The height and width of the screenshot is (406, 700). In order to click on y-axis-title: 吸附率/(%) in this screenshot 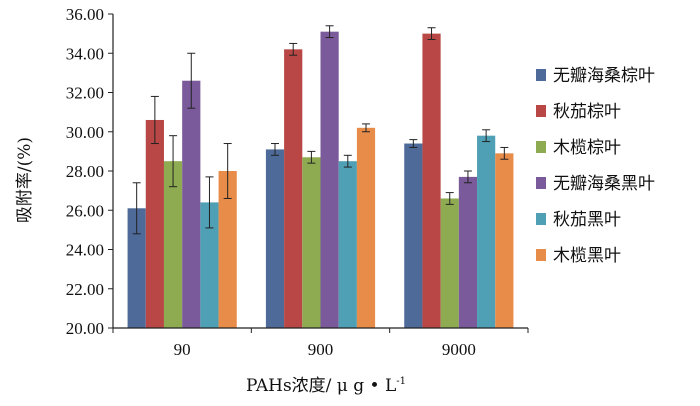, I will do `click(25, 180)`.